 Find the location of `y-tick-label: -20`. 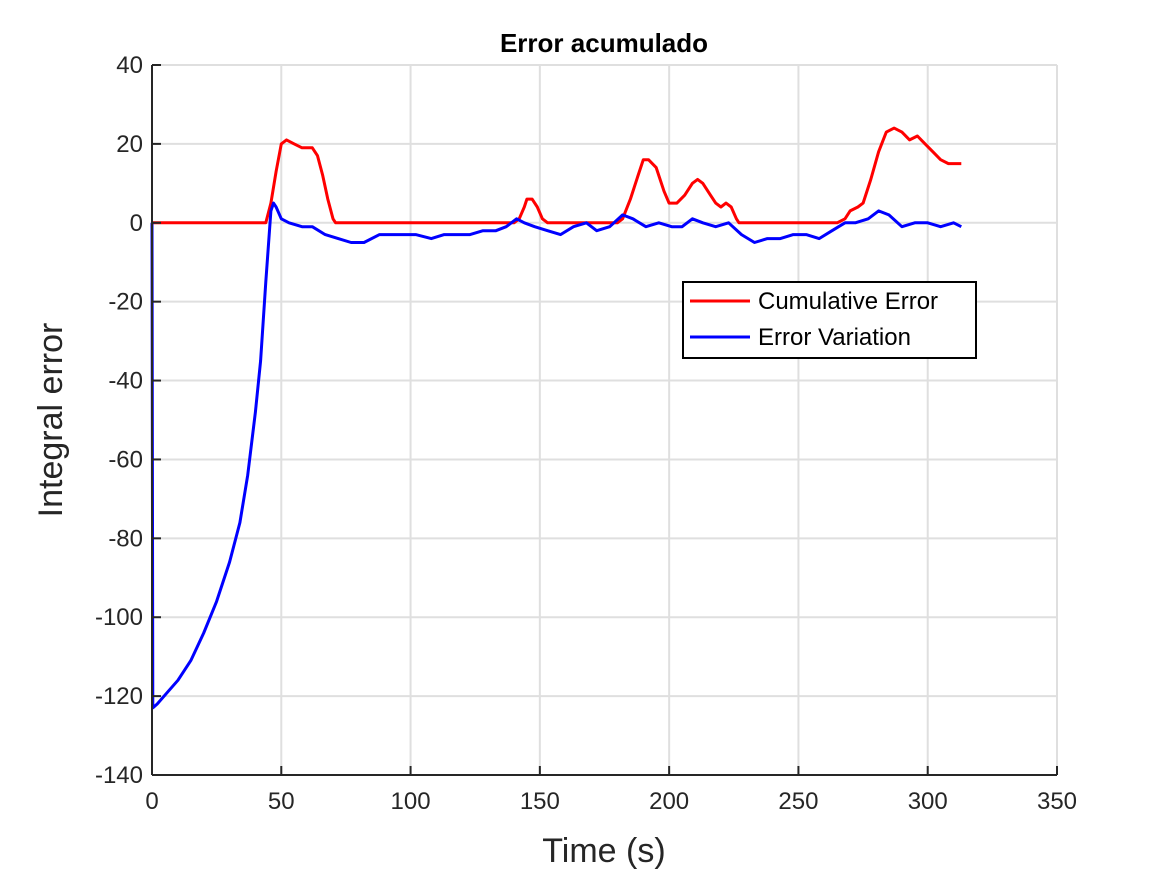

y-tick-label: -20 is located at coordinates (125, 302).